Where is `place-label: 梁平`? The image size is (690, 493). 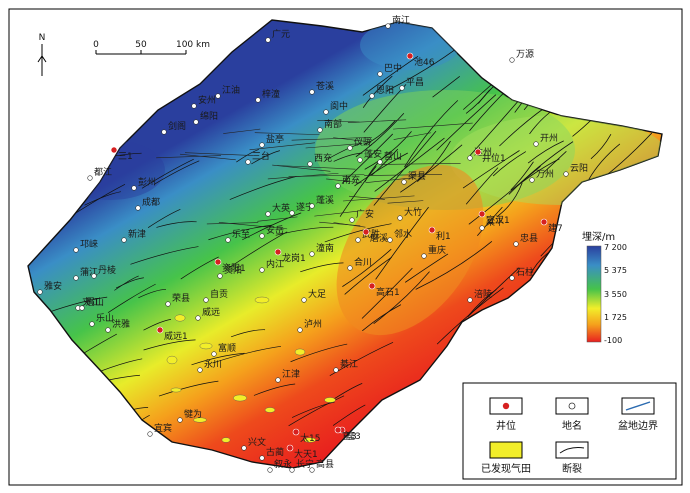
place-label: 梁平 is located at coordinates (495, 222).